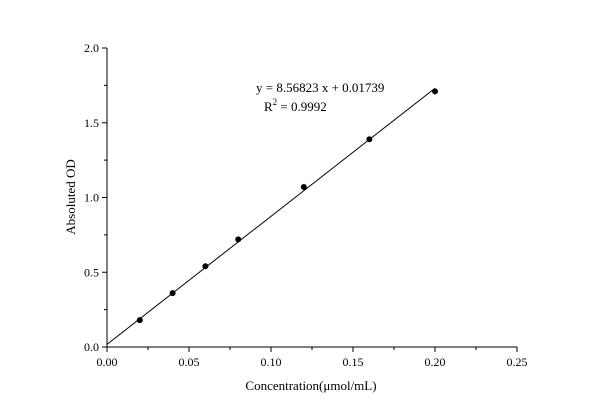 This screenshot has height=417, width=600. Describe the element at coordinates (435, 362) in the screenshot. I see `x-tick-label: 0.20` at that location.